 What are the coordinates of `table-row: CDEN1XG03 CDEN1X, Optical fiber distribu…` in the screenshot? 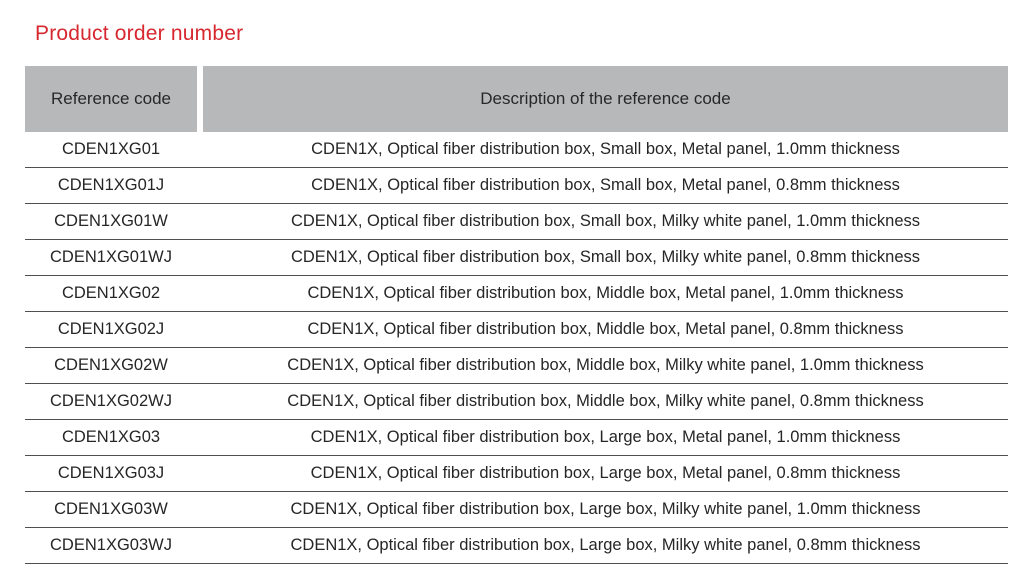 It's located at (516, 437).